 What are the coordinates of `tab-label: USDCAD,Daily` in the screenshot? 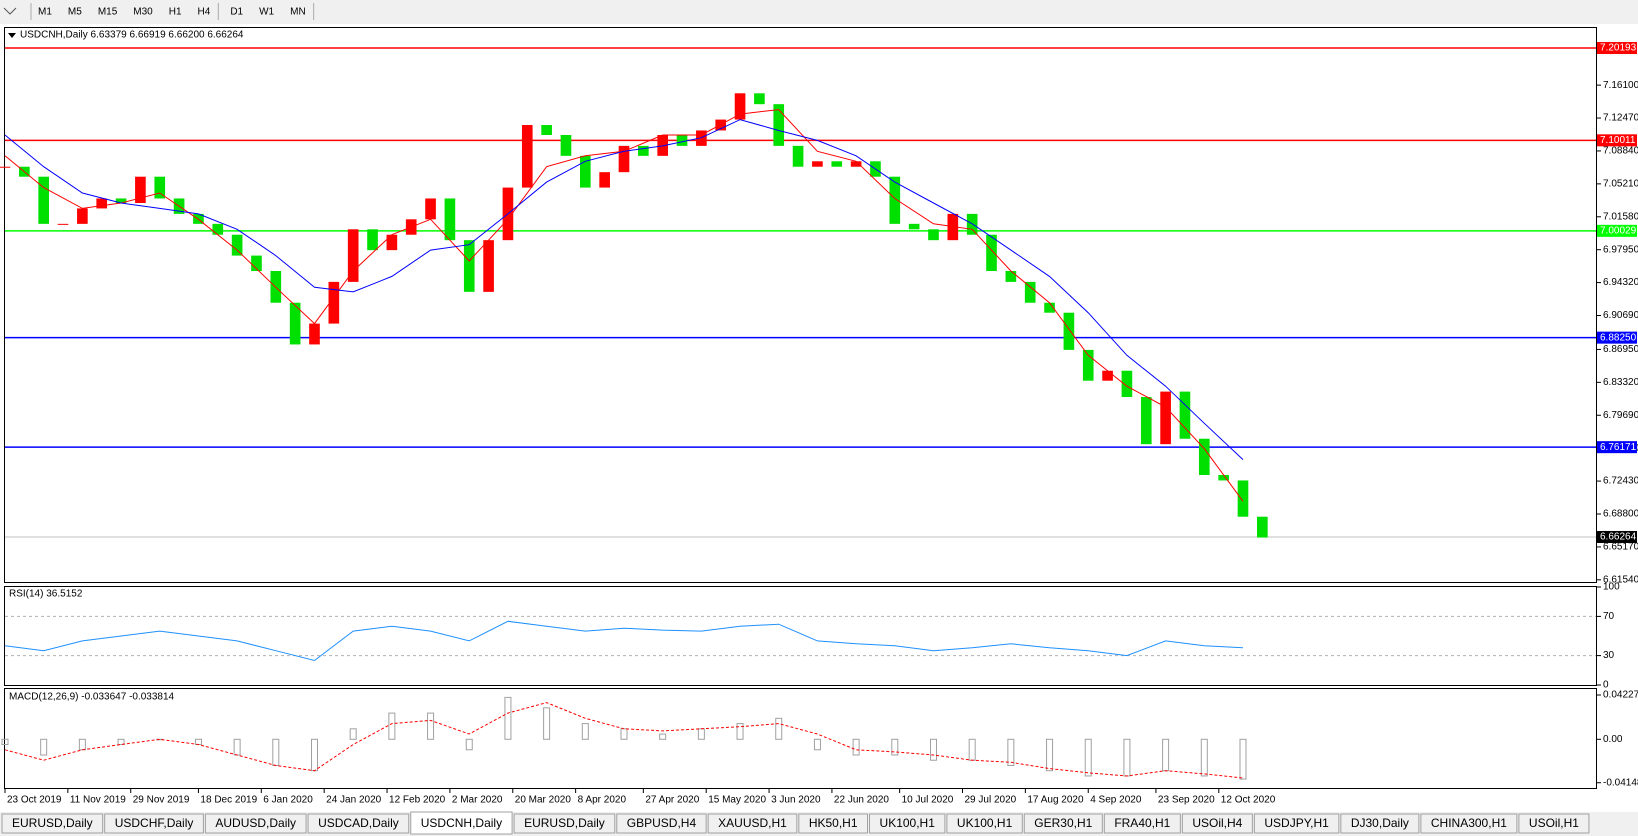 It's located at (358, 823).